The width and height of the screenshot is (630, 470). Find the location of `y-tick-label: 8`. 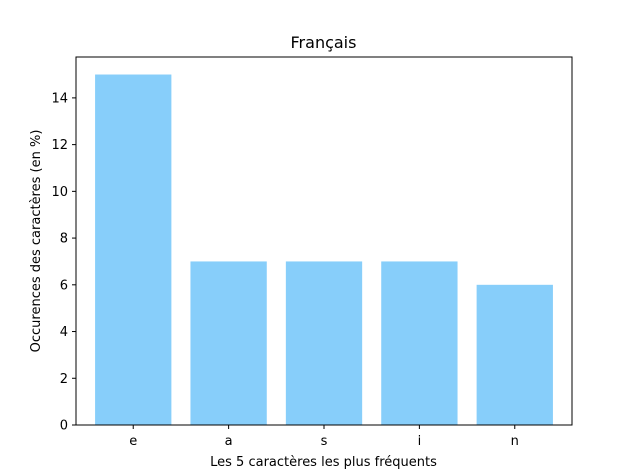

y-tick-label: 8 is located at coordinates (64, 239).